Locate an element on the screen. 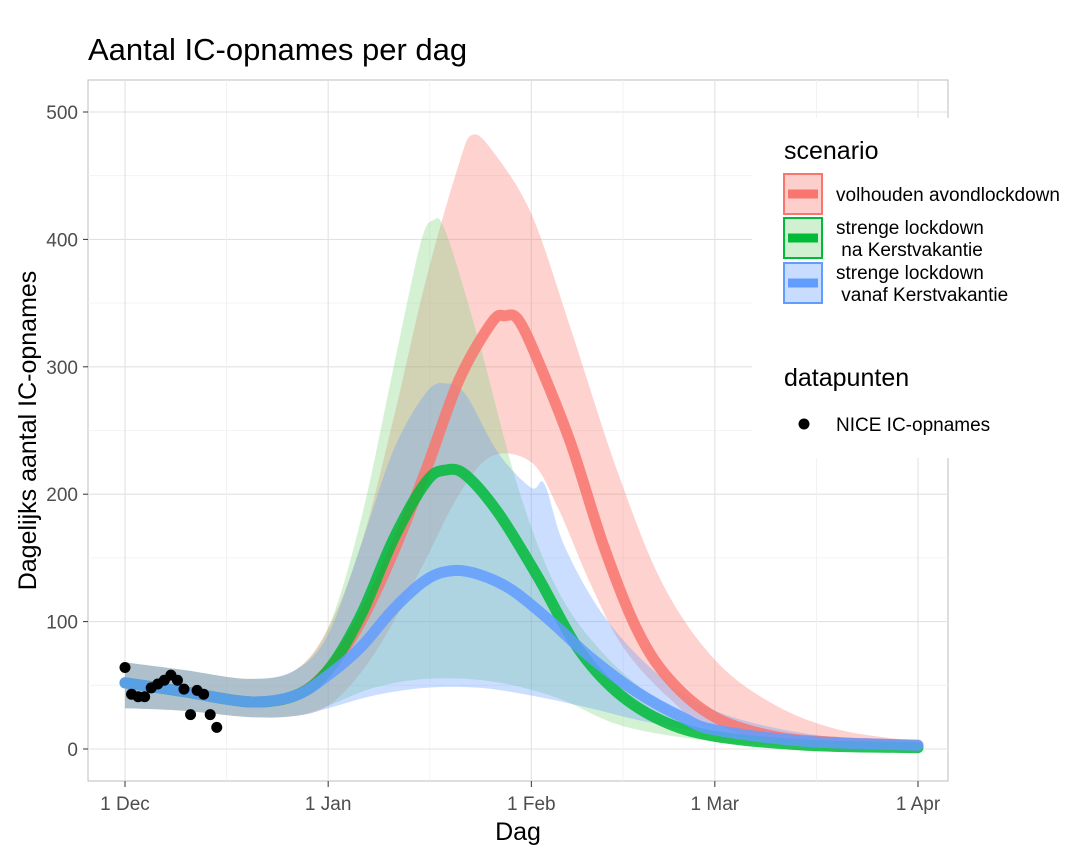 This screenshot has height=849, width=1086. y-tick-label: 300 is located at coordinates (62, 368).